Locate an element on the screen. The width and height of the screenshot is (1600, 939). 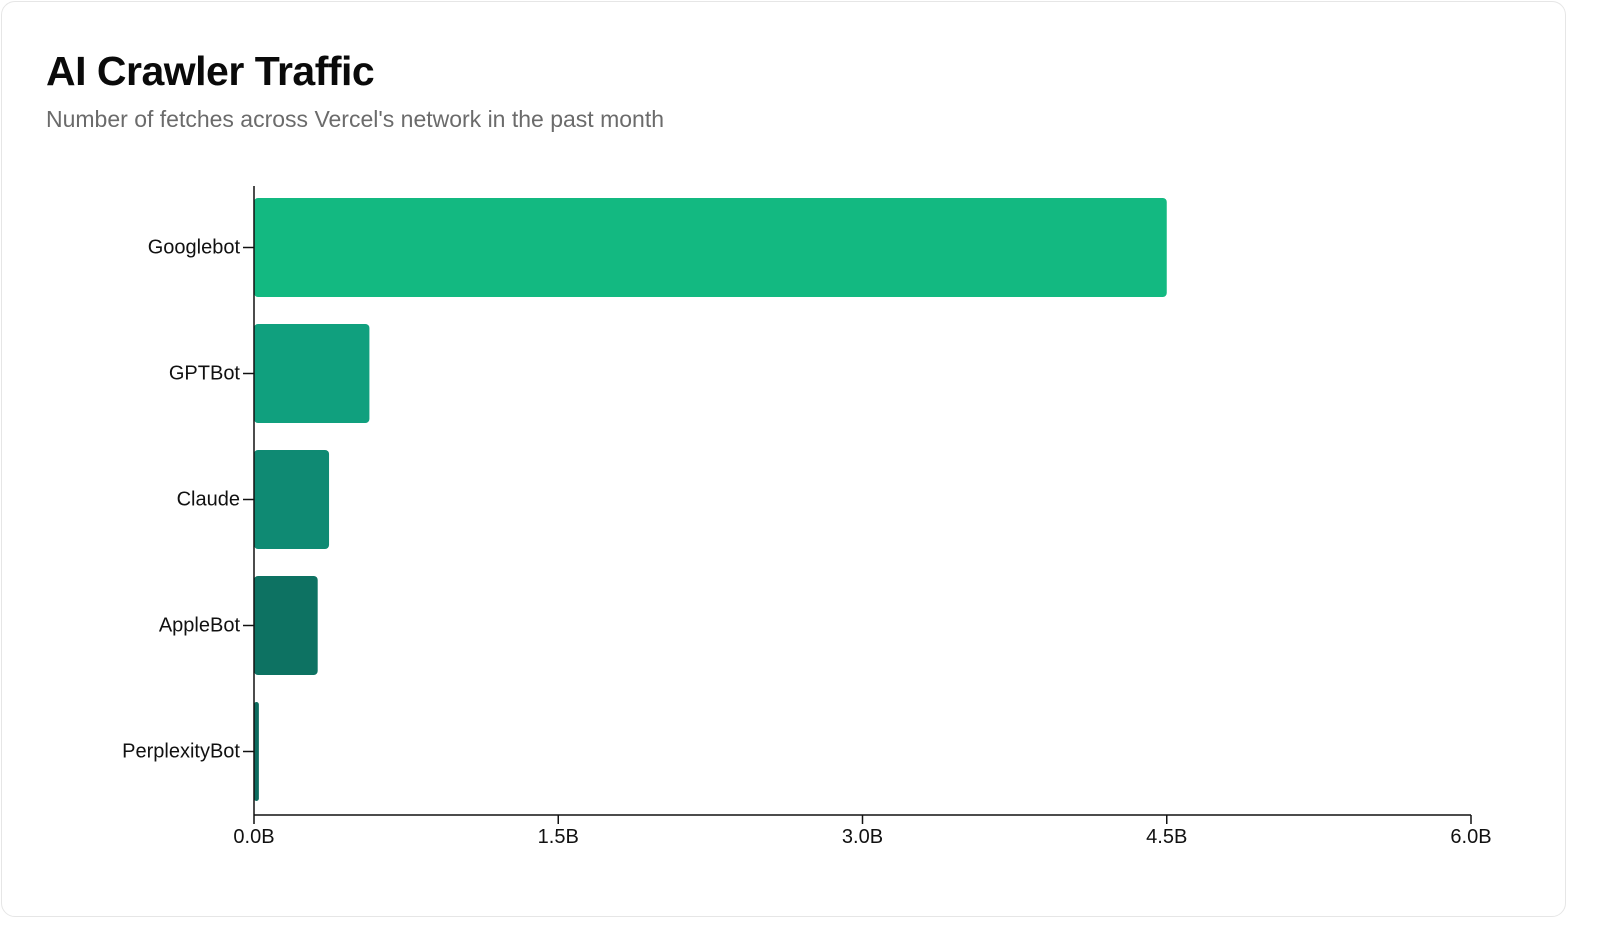
x-tick-label: 3.0B is located at coordinates (862, 837).